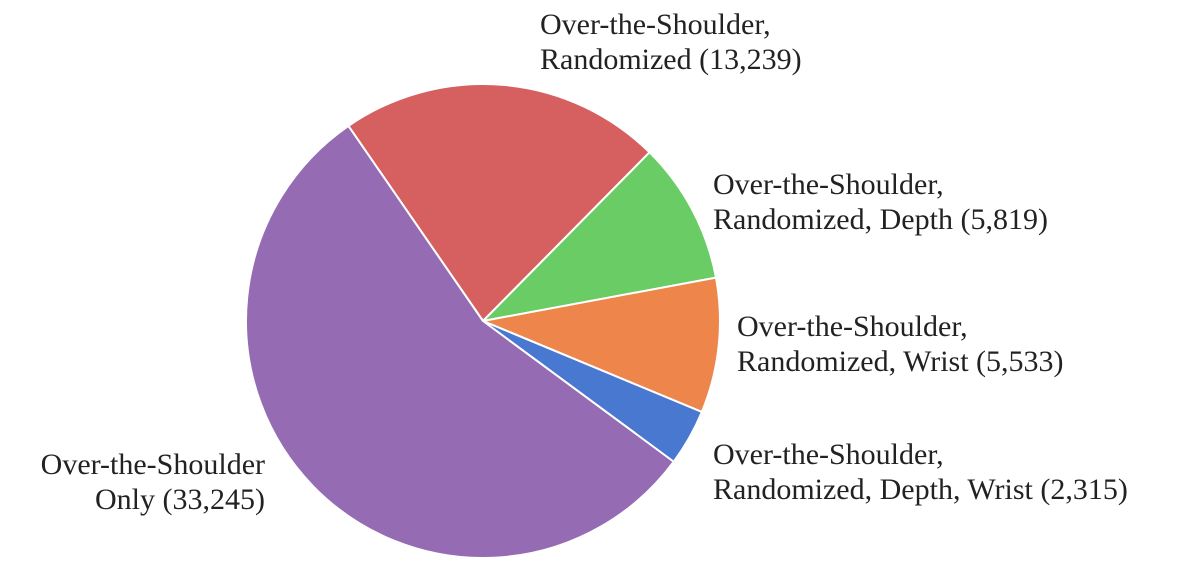 The image size is (1190, 574). Describe the element at coordinates (153, 482) in the screenshot. I see `wedge-label: Over-the-Shoulder Only (33,245)` at that location.